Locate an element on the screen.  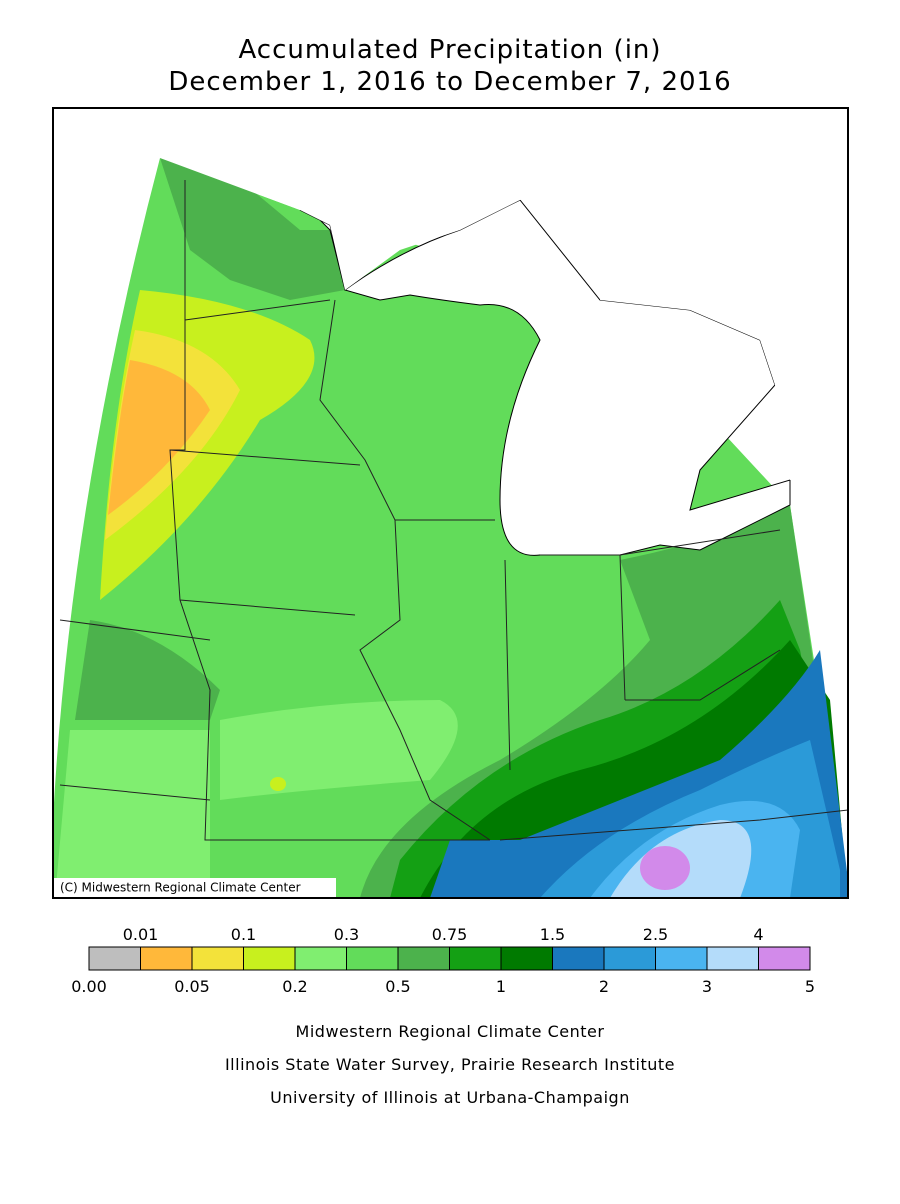
subtitle: December 1, 2016 to December 7, 2016 is located at coordinates (449, 82).